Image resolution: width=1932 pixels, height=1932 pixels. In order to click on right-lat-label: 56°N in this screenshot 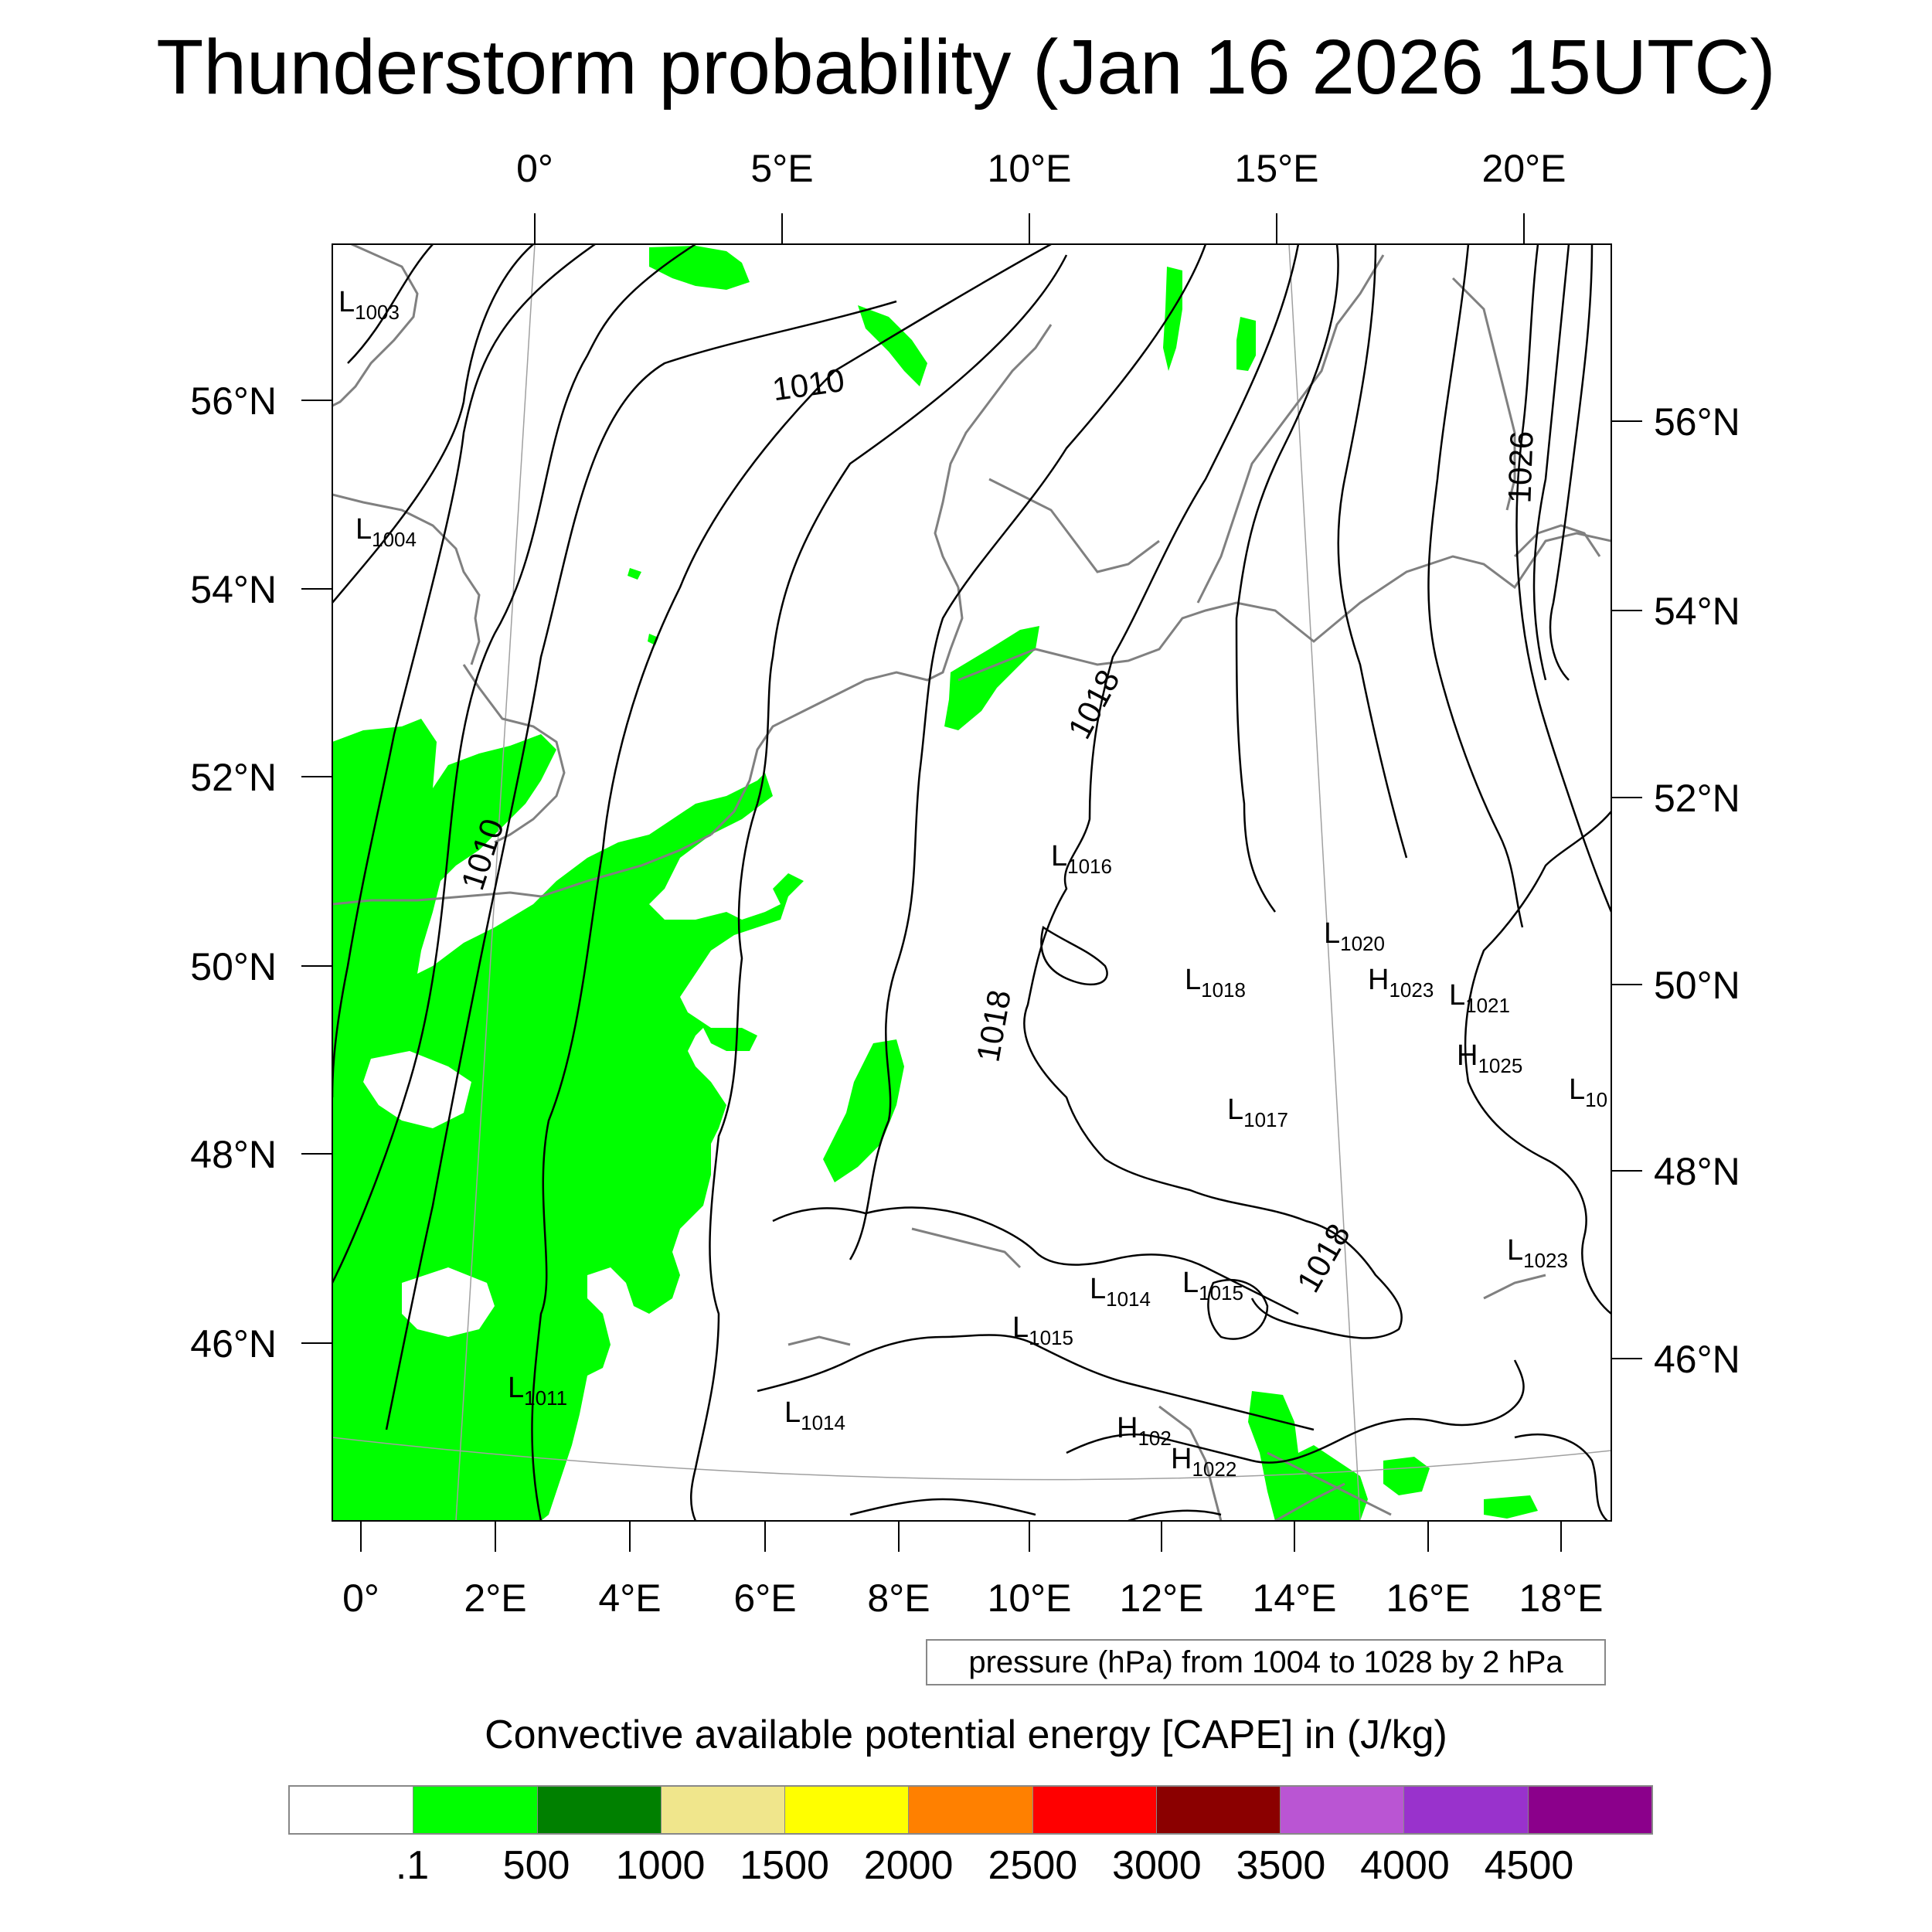, I will do `click(1697, 422)`.